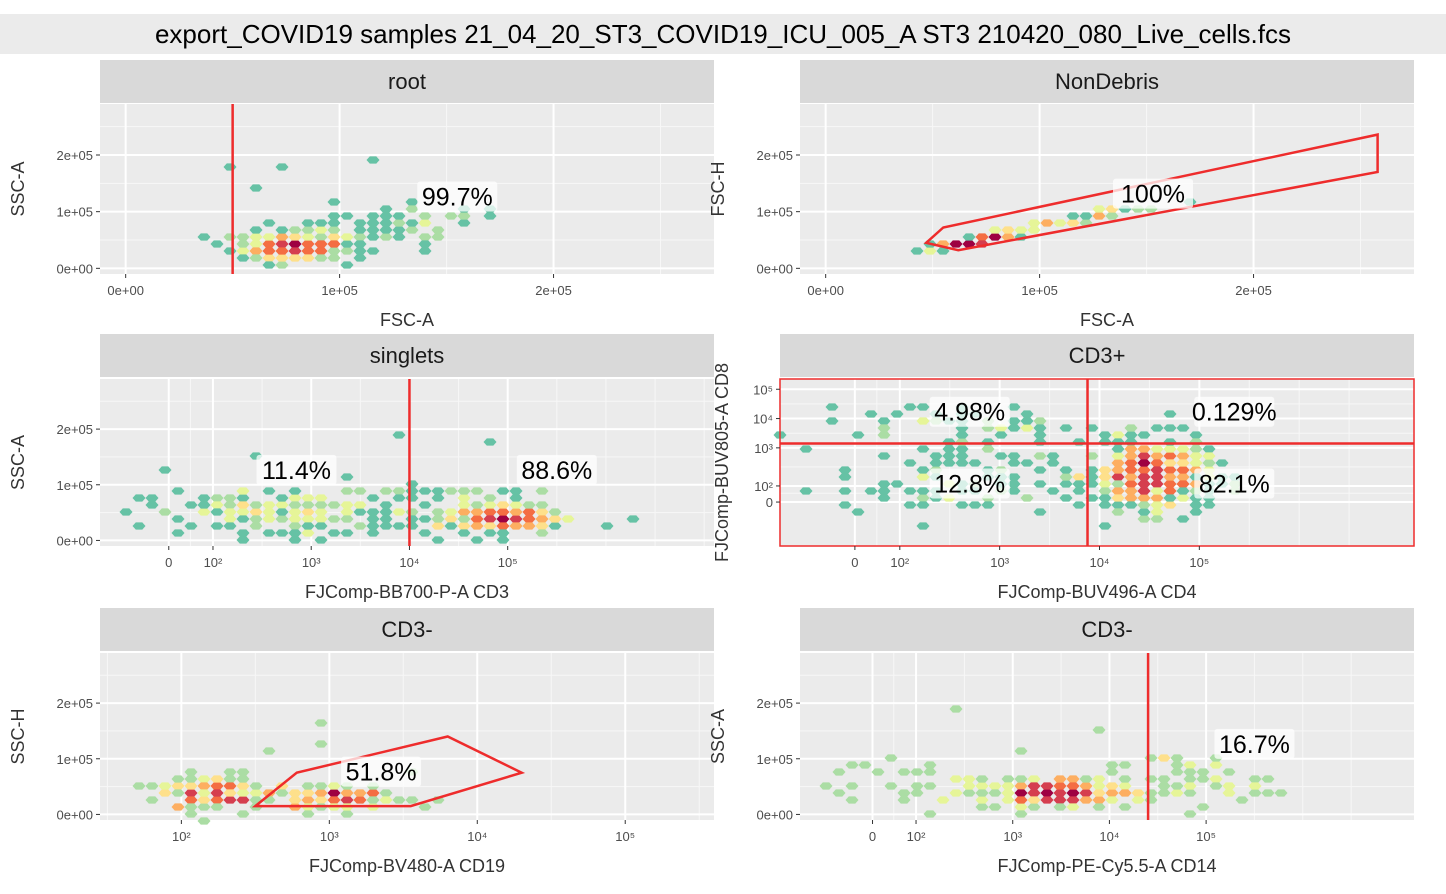 This screenshot has width=1446, height=894. I want to click on density-hexes, so click(347, 212).